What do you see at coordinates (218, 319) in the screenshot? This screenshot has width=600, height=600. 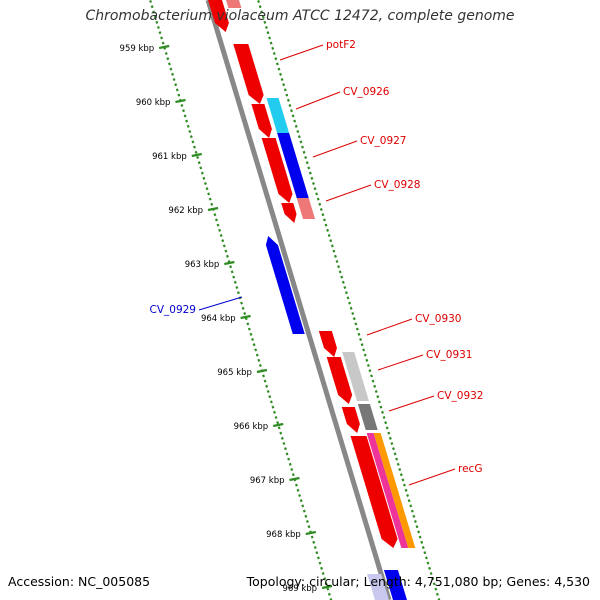 I see `ruler-tick-label: 964 kbp` at bounding box center [218, 319].